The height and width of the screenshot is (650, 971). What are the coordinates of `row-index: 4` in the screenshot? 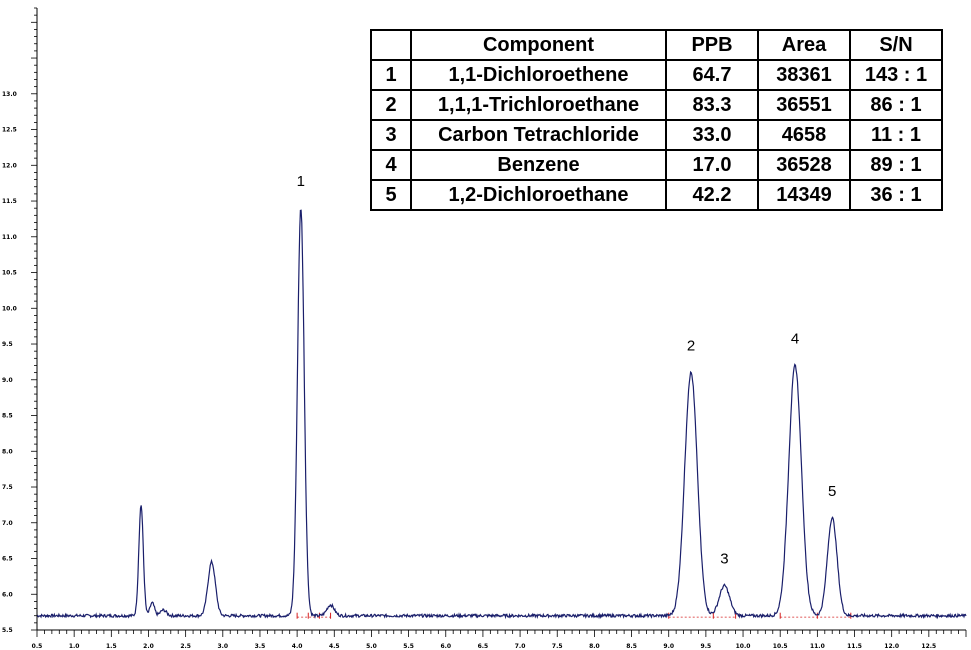 It's located at (391, 165).